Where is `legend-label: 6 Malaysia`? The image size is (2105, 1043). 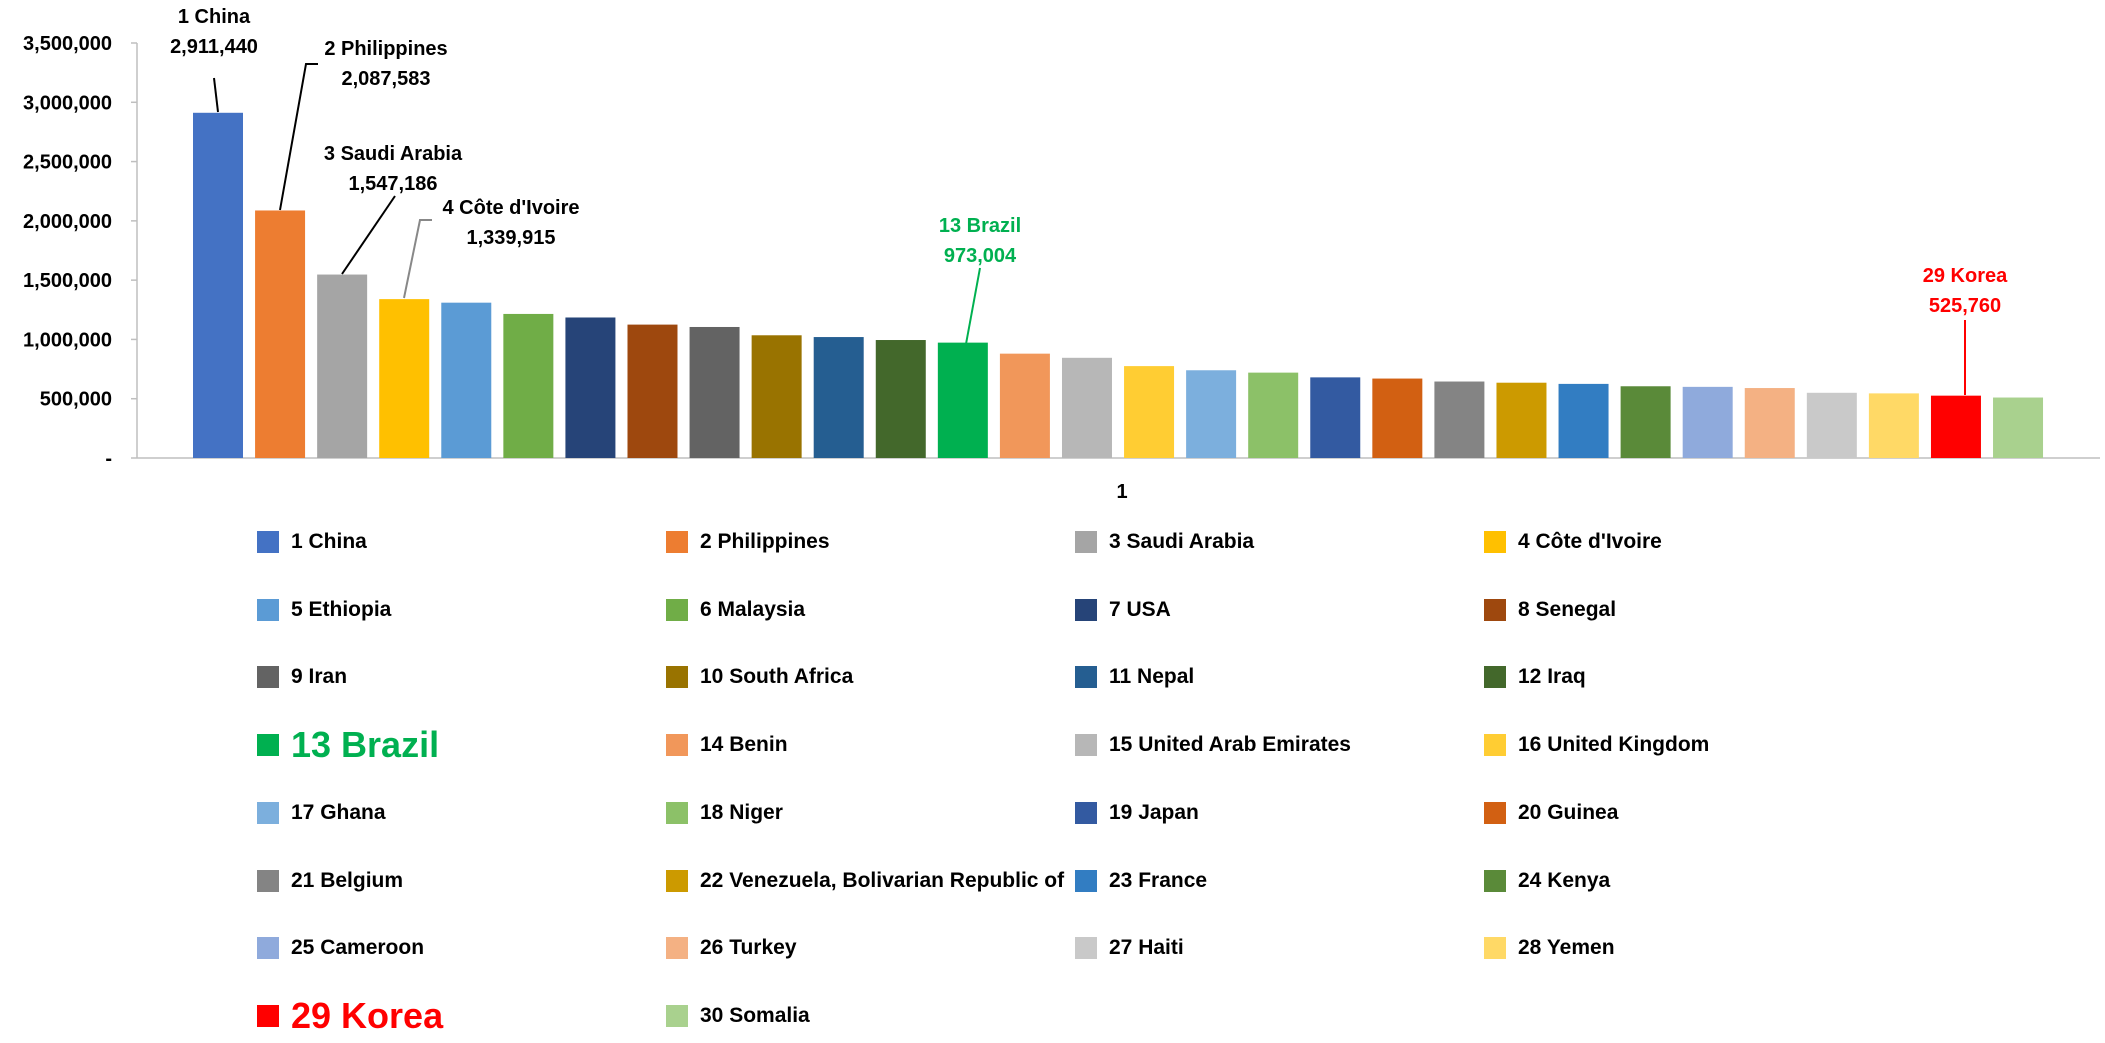
legend-label: 6 Malaysia is located at coordinates (753, 609).